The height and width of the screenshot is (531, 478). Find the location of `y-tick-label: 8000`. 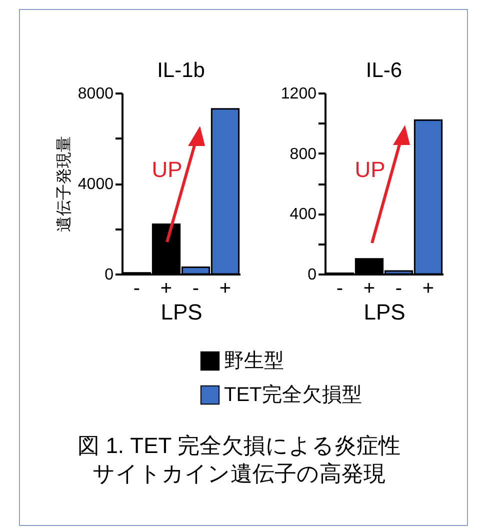

y-tick-label: 8000 is located at coordinates (96, 94).